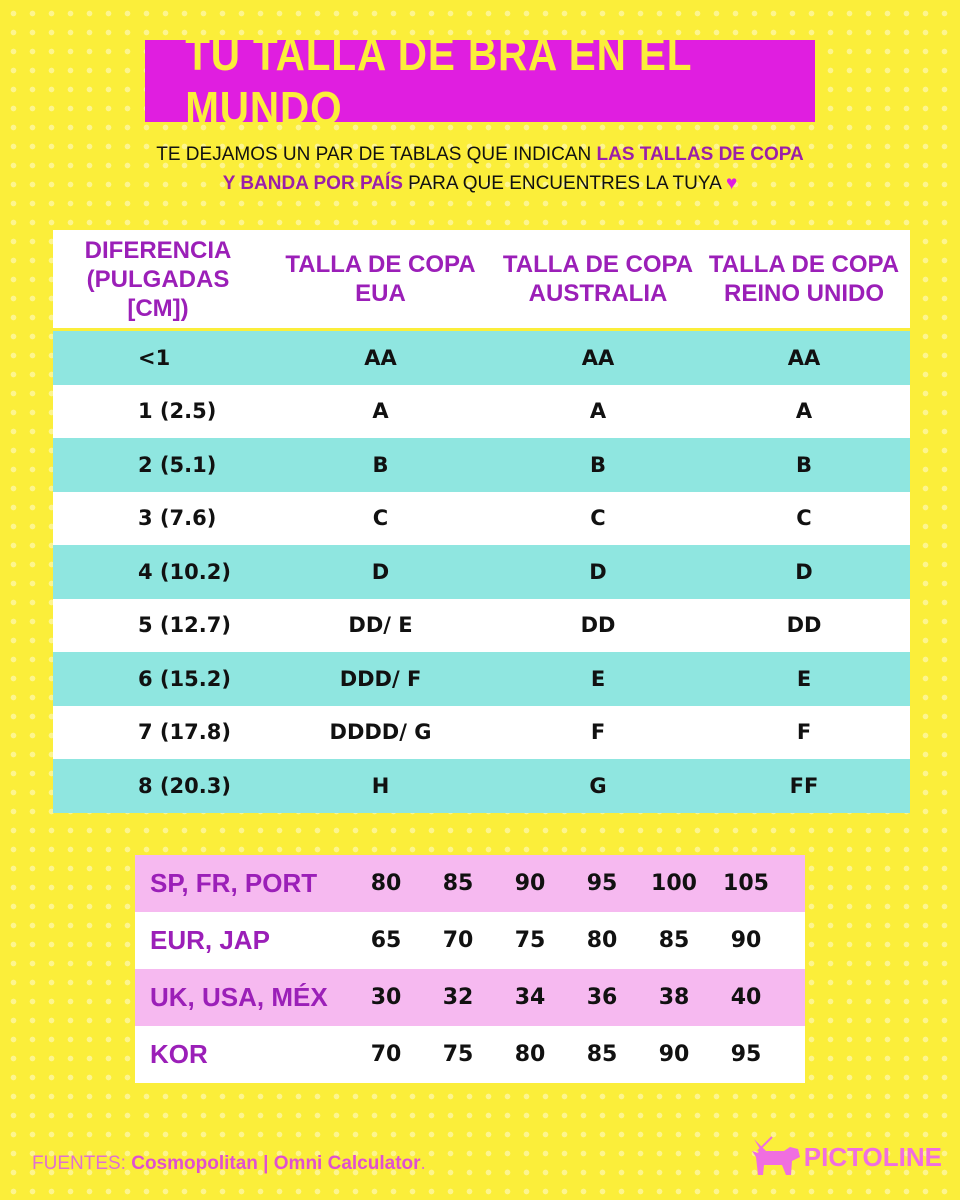  What do you see at coordinates (154, 357) in the screenshot?
I see `table-cell: <1` at bounding box center [154, 357].